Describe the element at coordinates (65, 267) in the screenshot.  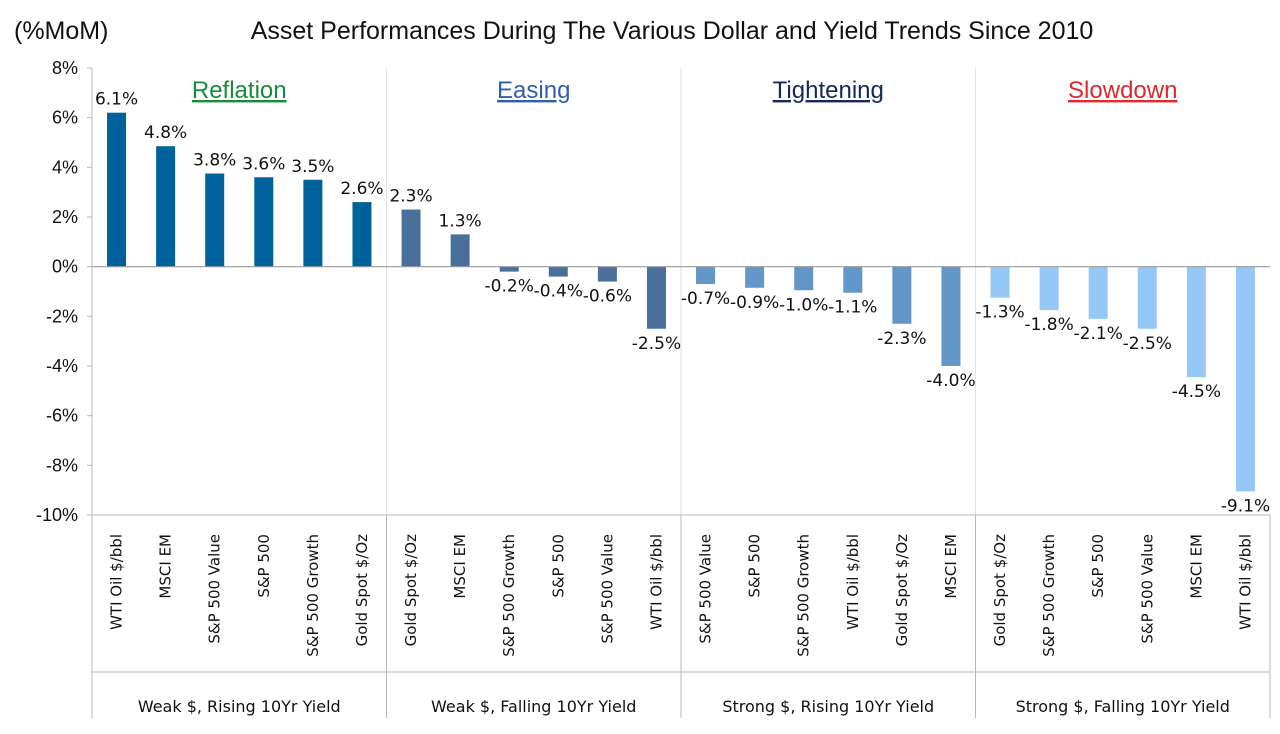
I see `y-tick-label: 0%` at that location.